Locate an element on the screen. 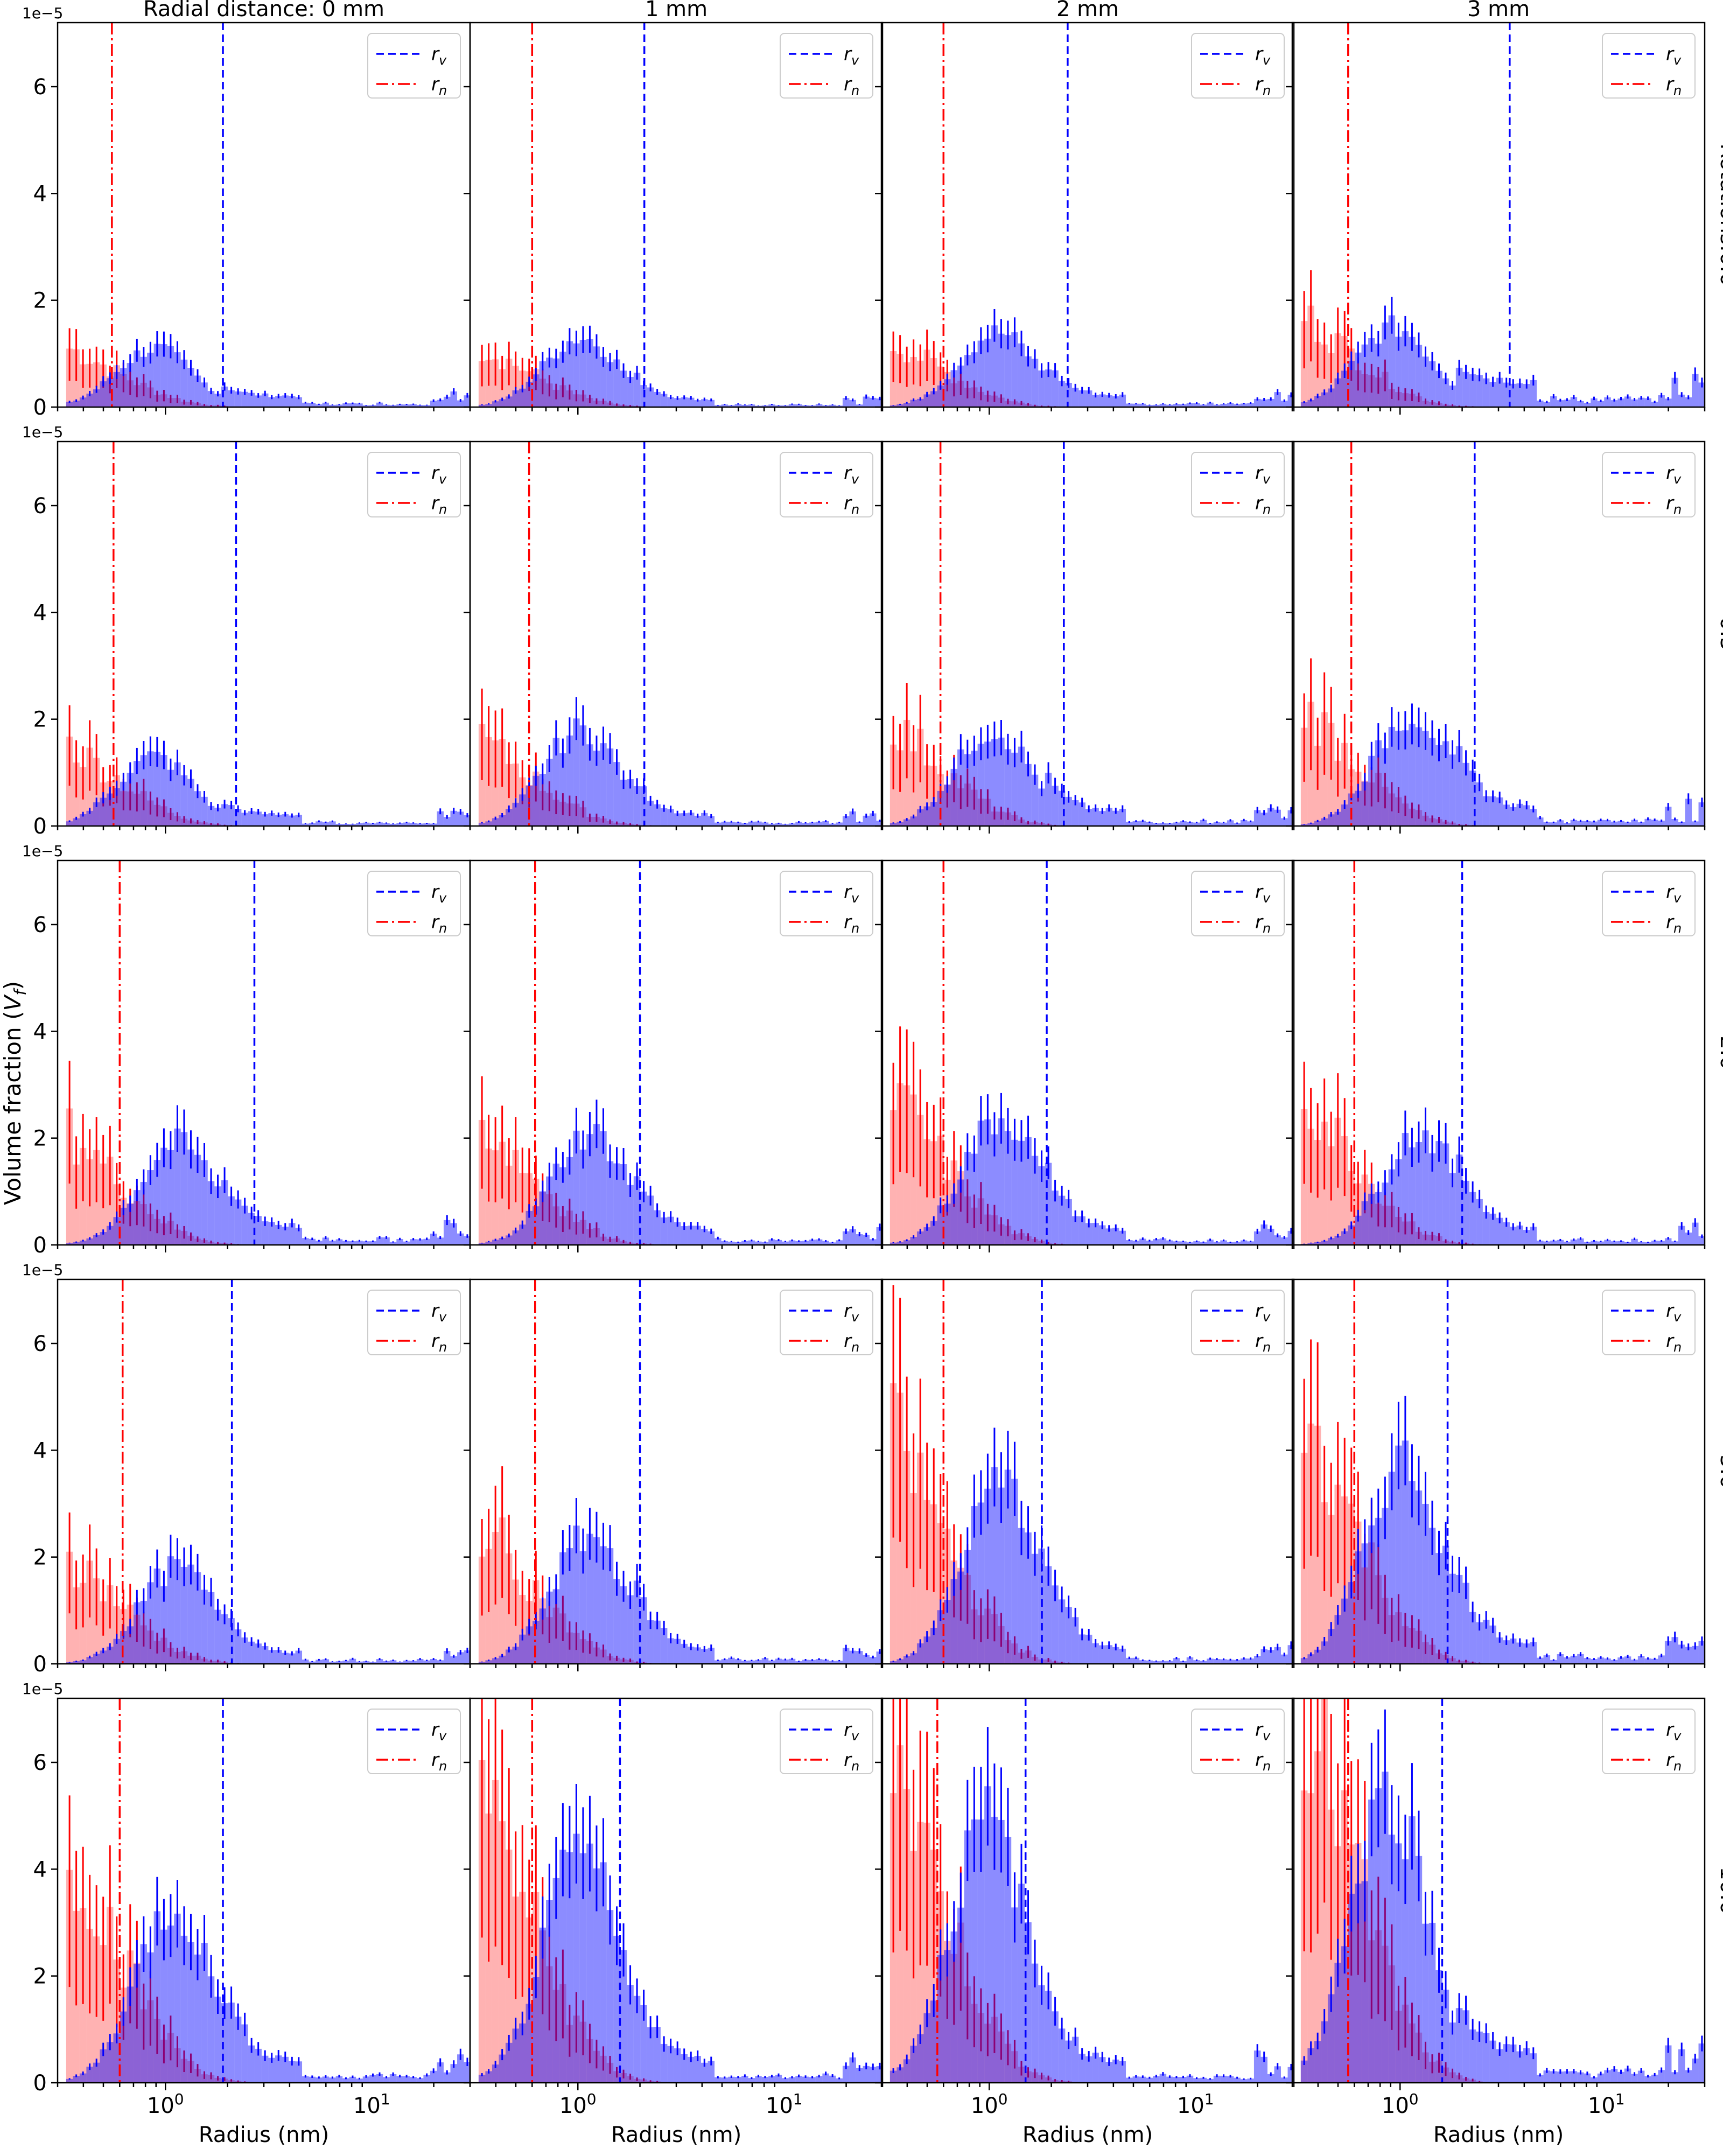 This screenshot has width=1723, height=2156. ytick-label: 2 is located at coordinates (40, 1138).